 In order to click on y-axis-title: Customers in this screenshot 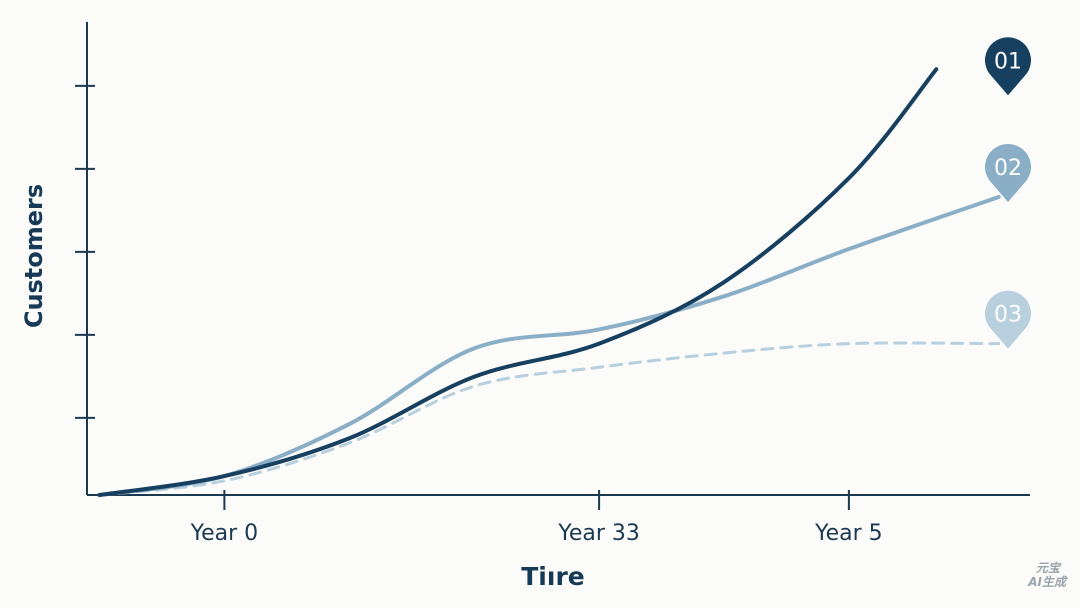, I will do `click(34, 256)`.